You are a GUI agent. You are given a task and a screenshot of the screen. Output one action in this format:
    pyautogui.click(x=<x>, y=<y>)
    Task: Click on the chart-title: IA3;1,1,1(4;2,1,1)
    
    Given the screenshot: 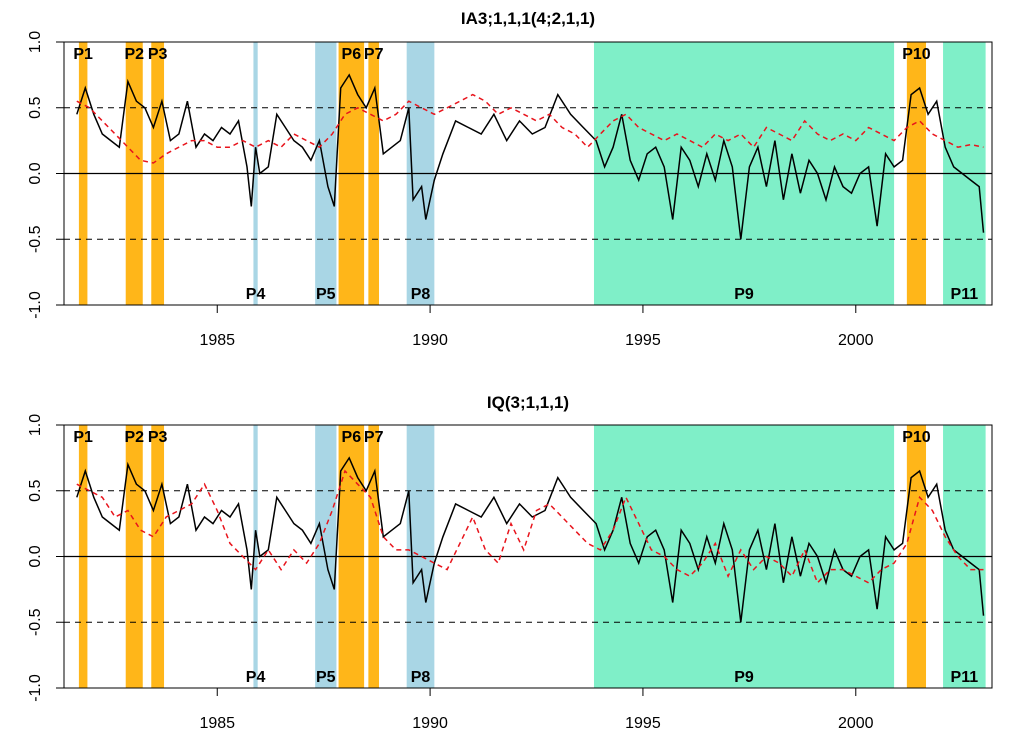 What is the action you would take?
    pyautogui.click(x=528, y=18)
    